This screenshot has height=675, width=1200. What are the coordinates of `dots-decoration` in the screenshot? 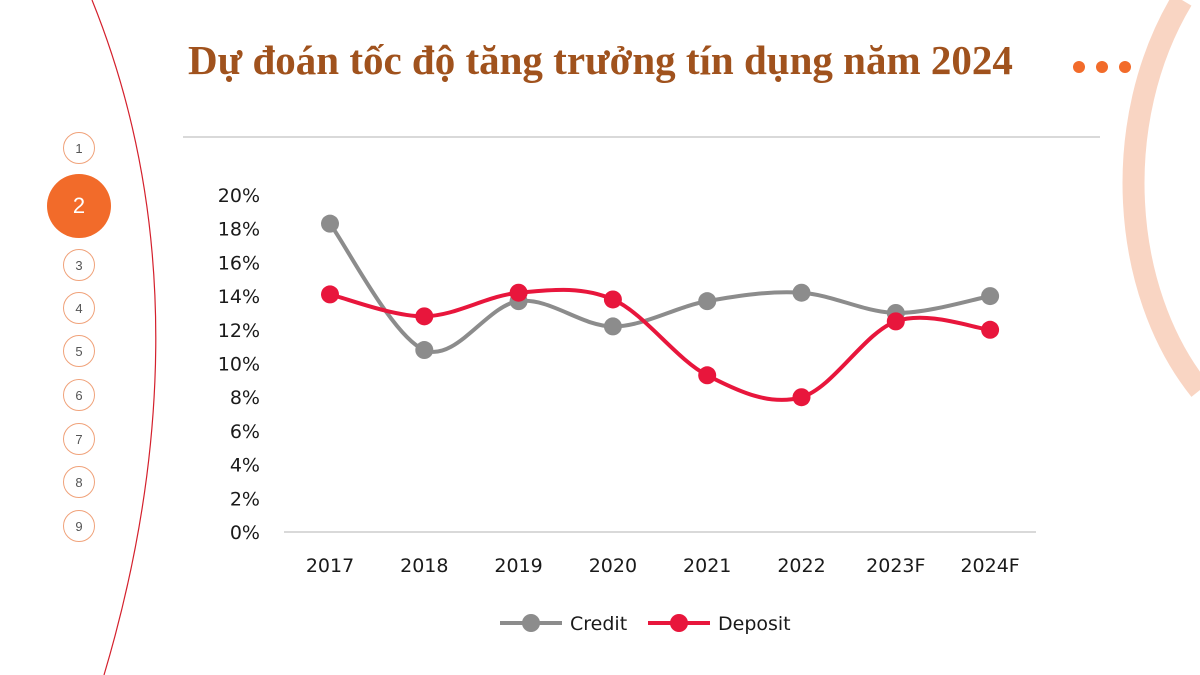 It's located at (1102, 67).